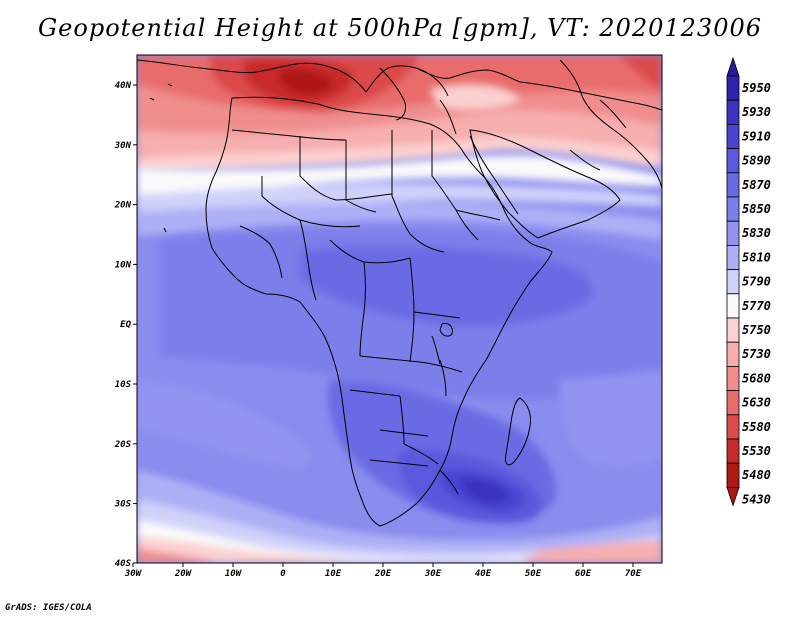  Describe the element at coordinates (756, 306) in the screenshot. I see `colorbar-level-label: 5770` at that location.